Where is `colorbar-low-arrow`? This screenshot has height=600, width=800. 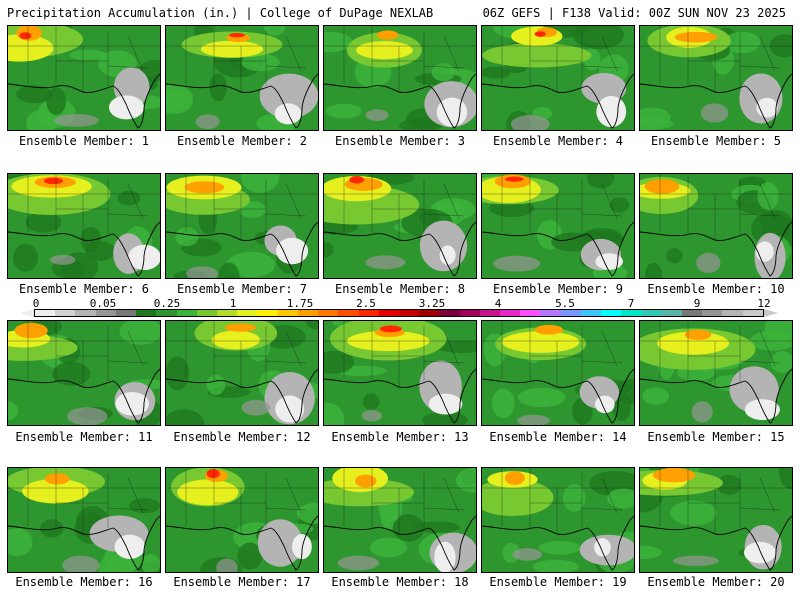
colorbar-low-arrow is located at coordinates (27, 313).